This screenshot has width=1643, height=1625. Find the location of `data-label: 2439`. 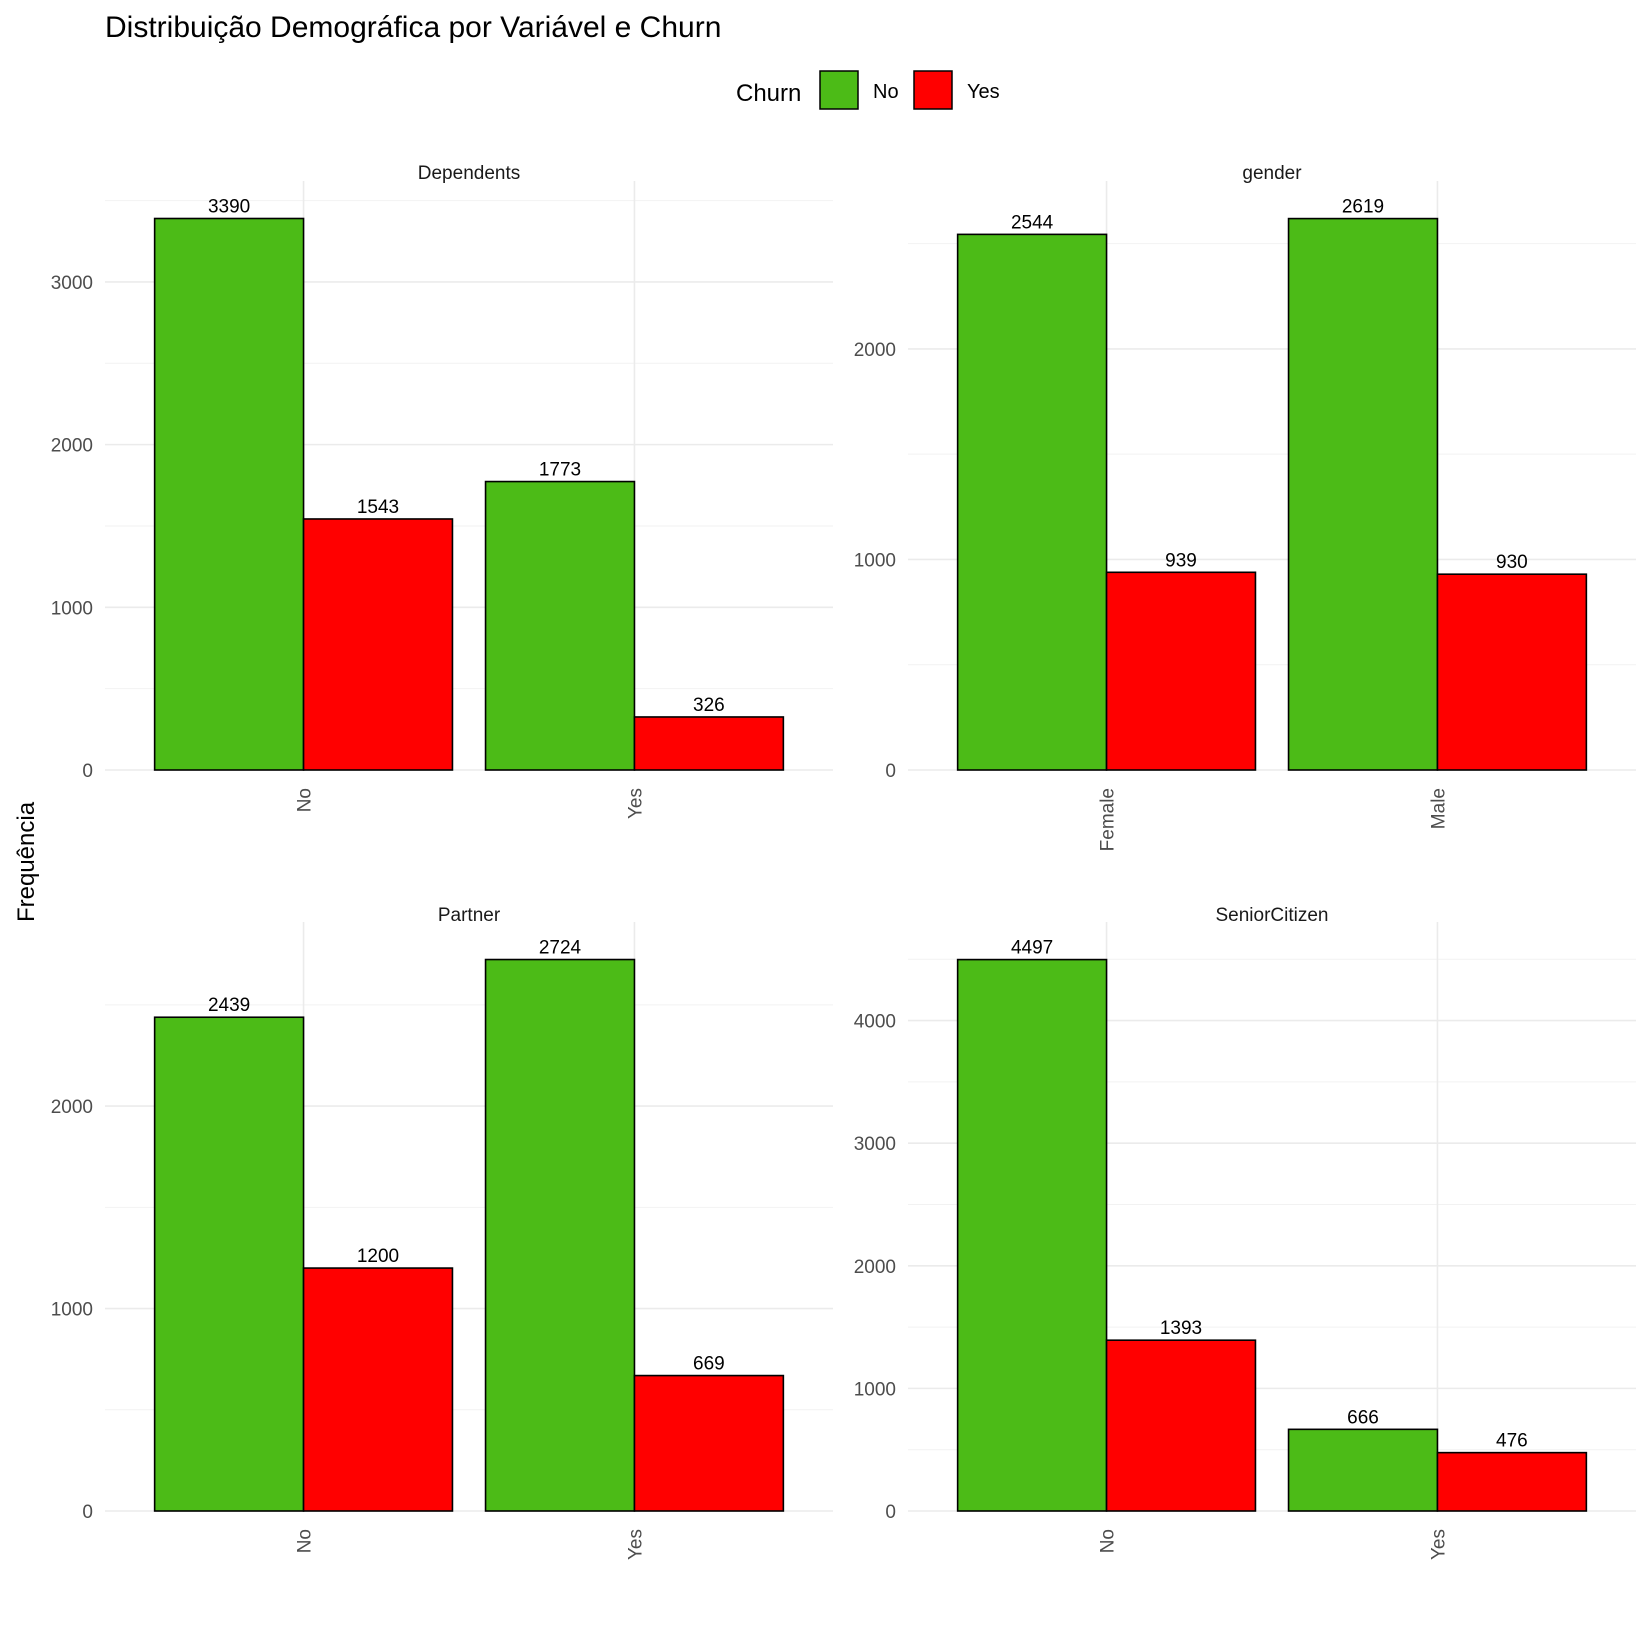

data-label: 2439 is located at coordinates (229, 1005).